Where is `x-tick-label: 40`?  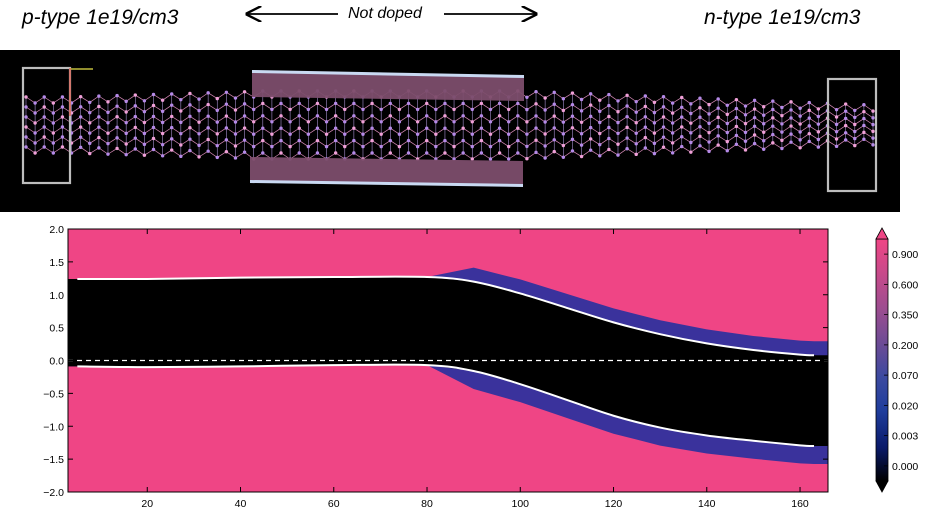 x-tick-label: 40 is located at coordinates (241, 504).